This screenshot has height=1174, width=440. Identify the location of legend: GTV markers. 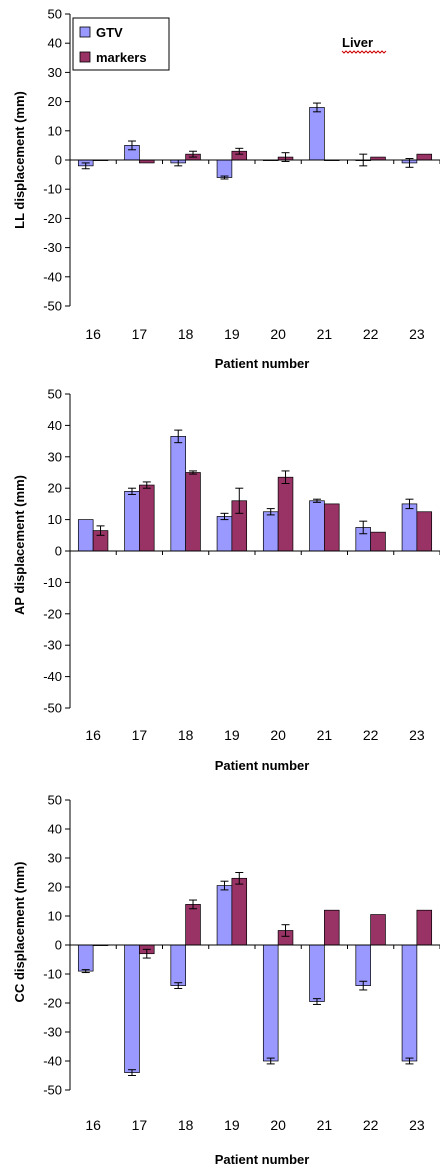
(121, 44).